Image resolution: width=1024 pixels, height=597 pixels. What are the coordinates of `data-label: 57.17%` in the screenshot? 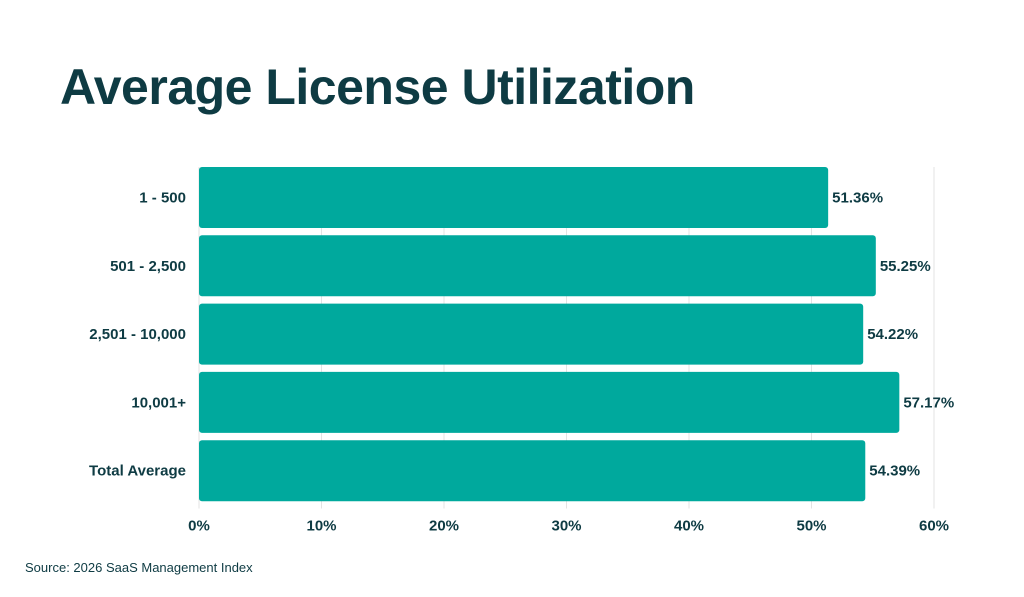 It's located at (928, 402).